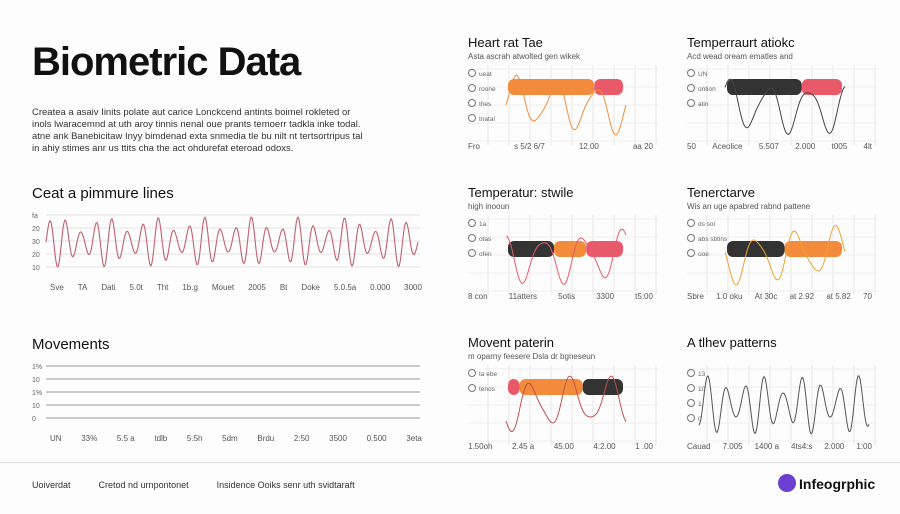 The image size is (900, 514). I want to click on x-tick-label: 1400 a, so click(767, 446).